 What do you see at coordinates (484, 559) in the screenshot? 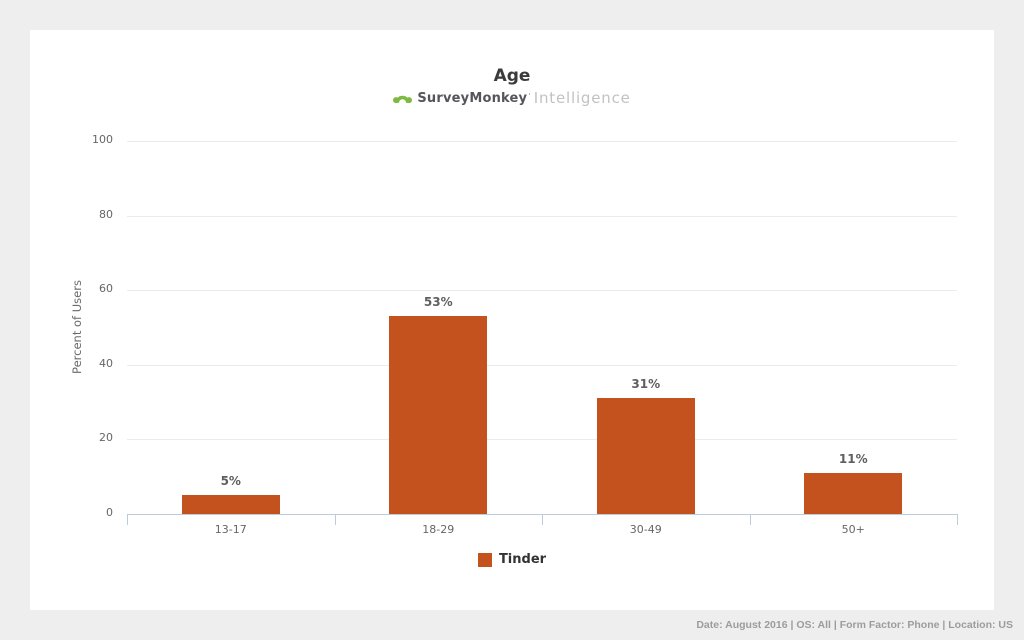
I see `legend-swatch` at bounding box center [484, 559].